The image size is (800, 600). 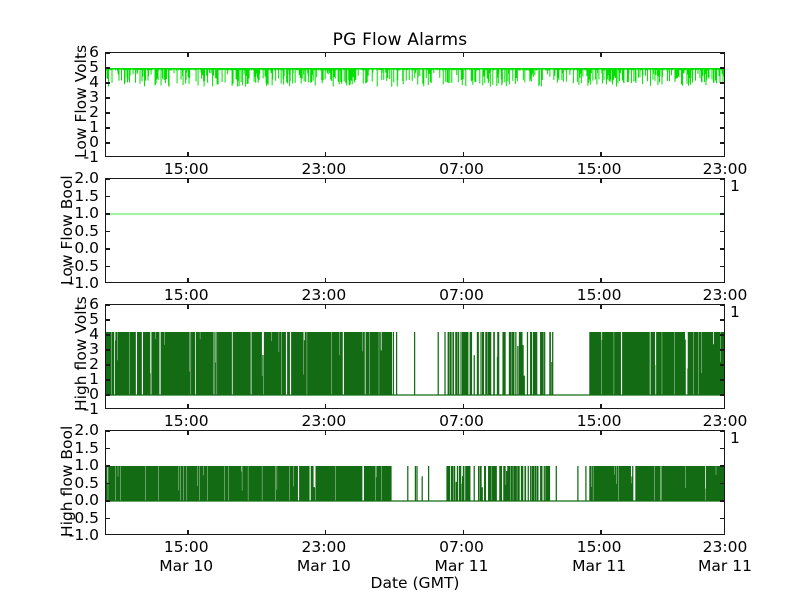 What do you see at coordinates (81, 101) in the screenshot?
I see `ylabel-low-flow-volts: Low Flow Volts` at bounding box center [81, 101].